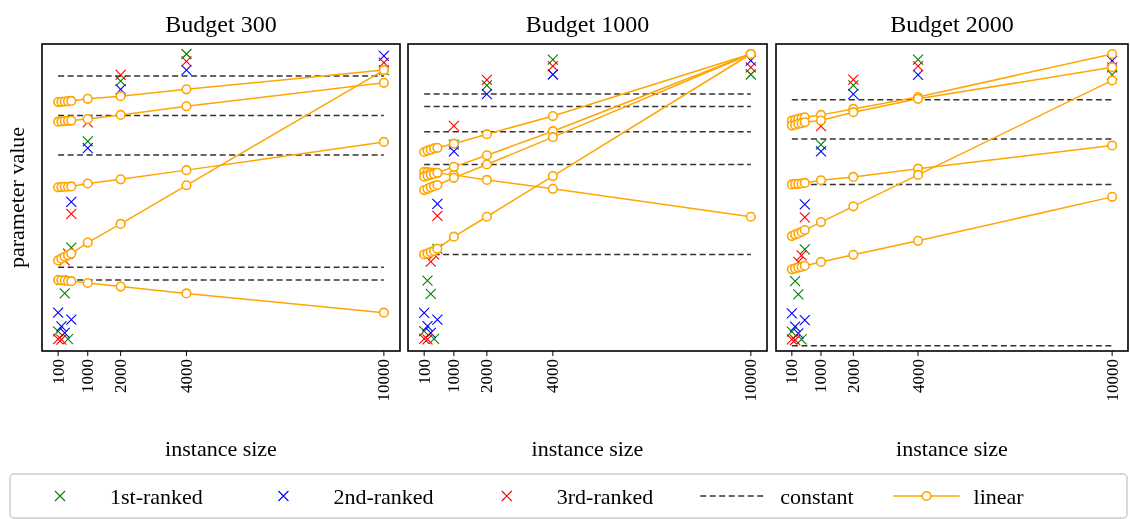 This screenshot has width=1130, height=519. I want to click on chart-title: Budget 300, so click(221, 24).